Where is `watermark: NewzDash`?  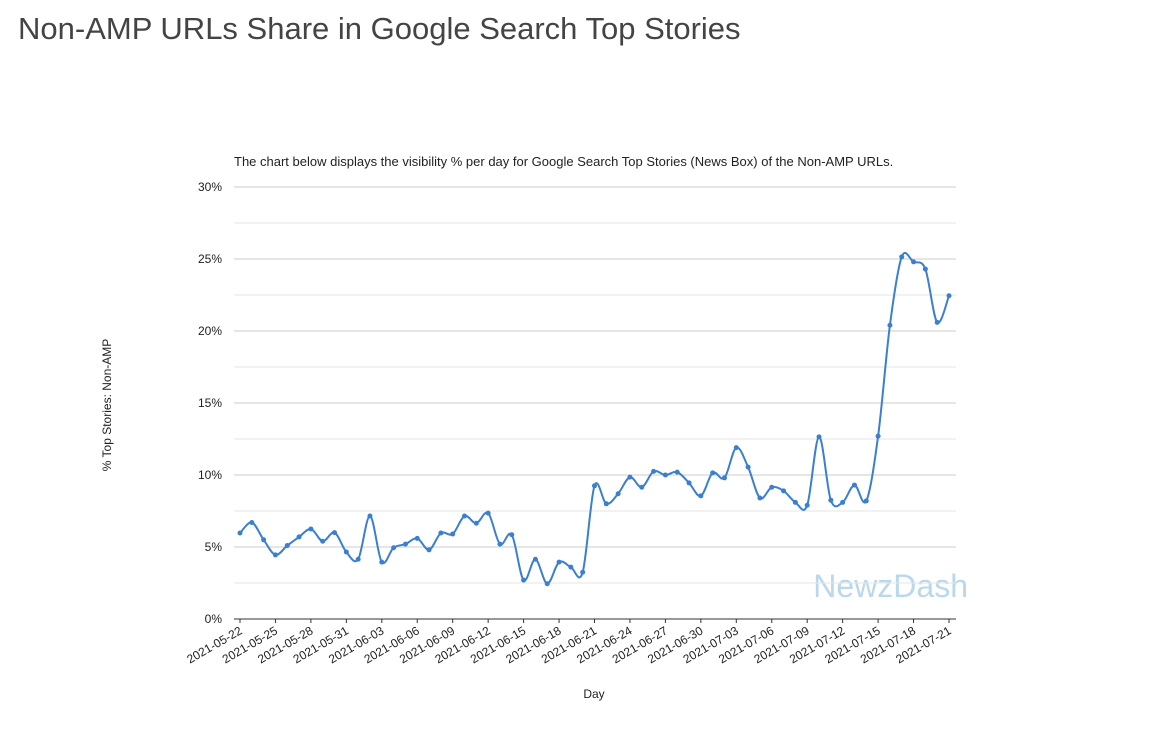 watermark: NewzDash is located at coordinates (890, 586).